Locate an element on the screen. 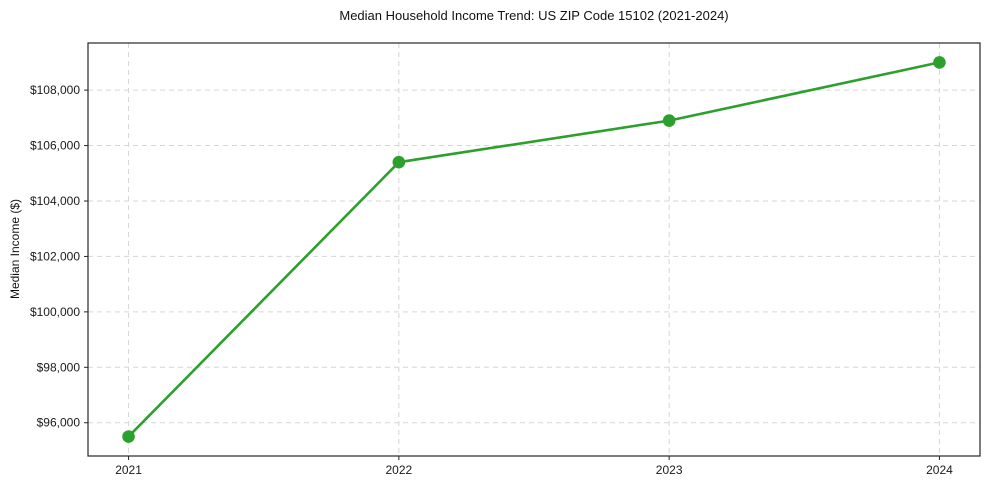 This screenshot has width=989, height=490. x-tick-label: 2021 is located at coordinates (128, 470).